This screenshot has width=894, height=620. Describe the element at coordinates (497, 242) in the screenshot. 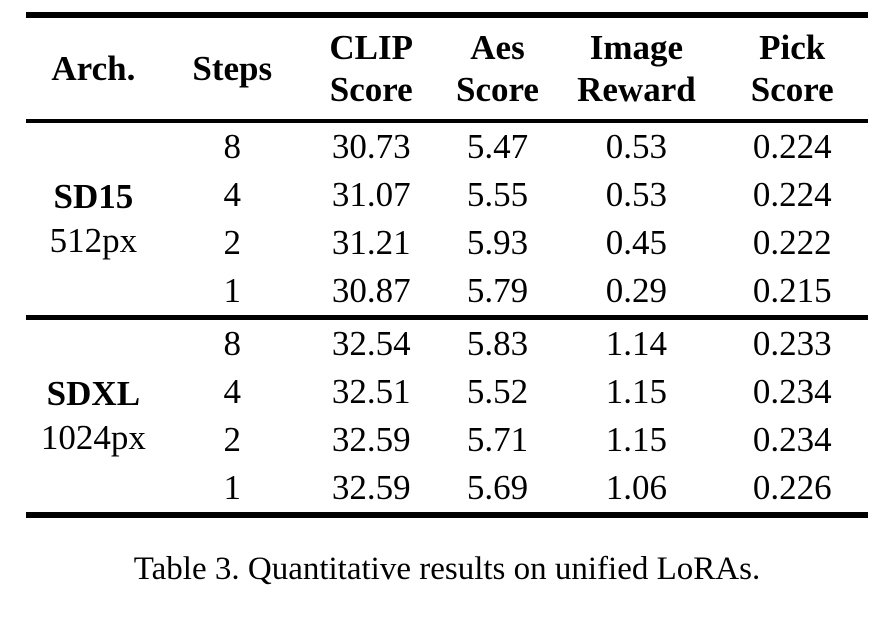

I see `cell-aes-score: 5.93` at that location.